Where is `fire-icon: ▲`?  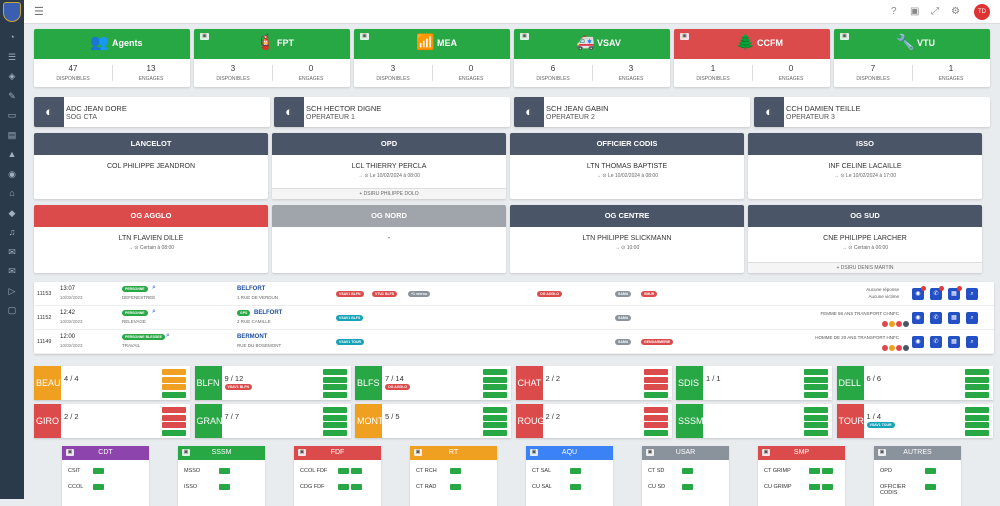 fire-icon: ▲ is located at coordinates (12, 154).